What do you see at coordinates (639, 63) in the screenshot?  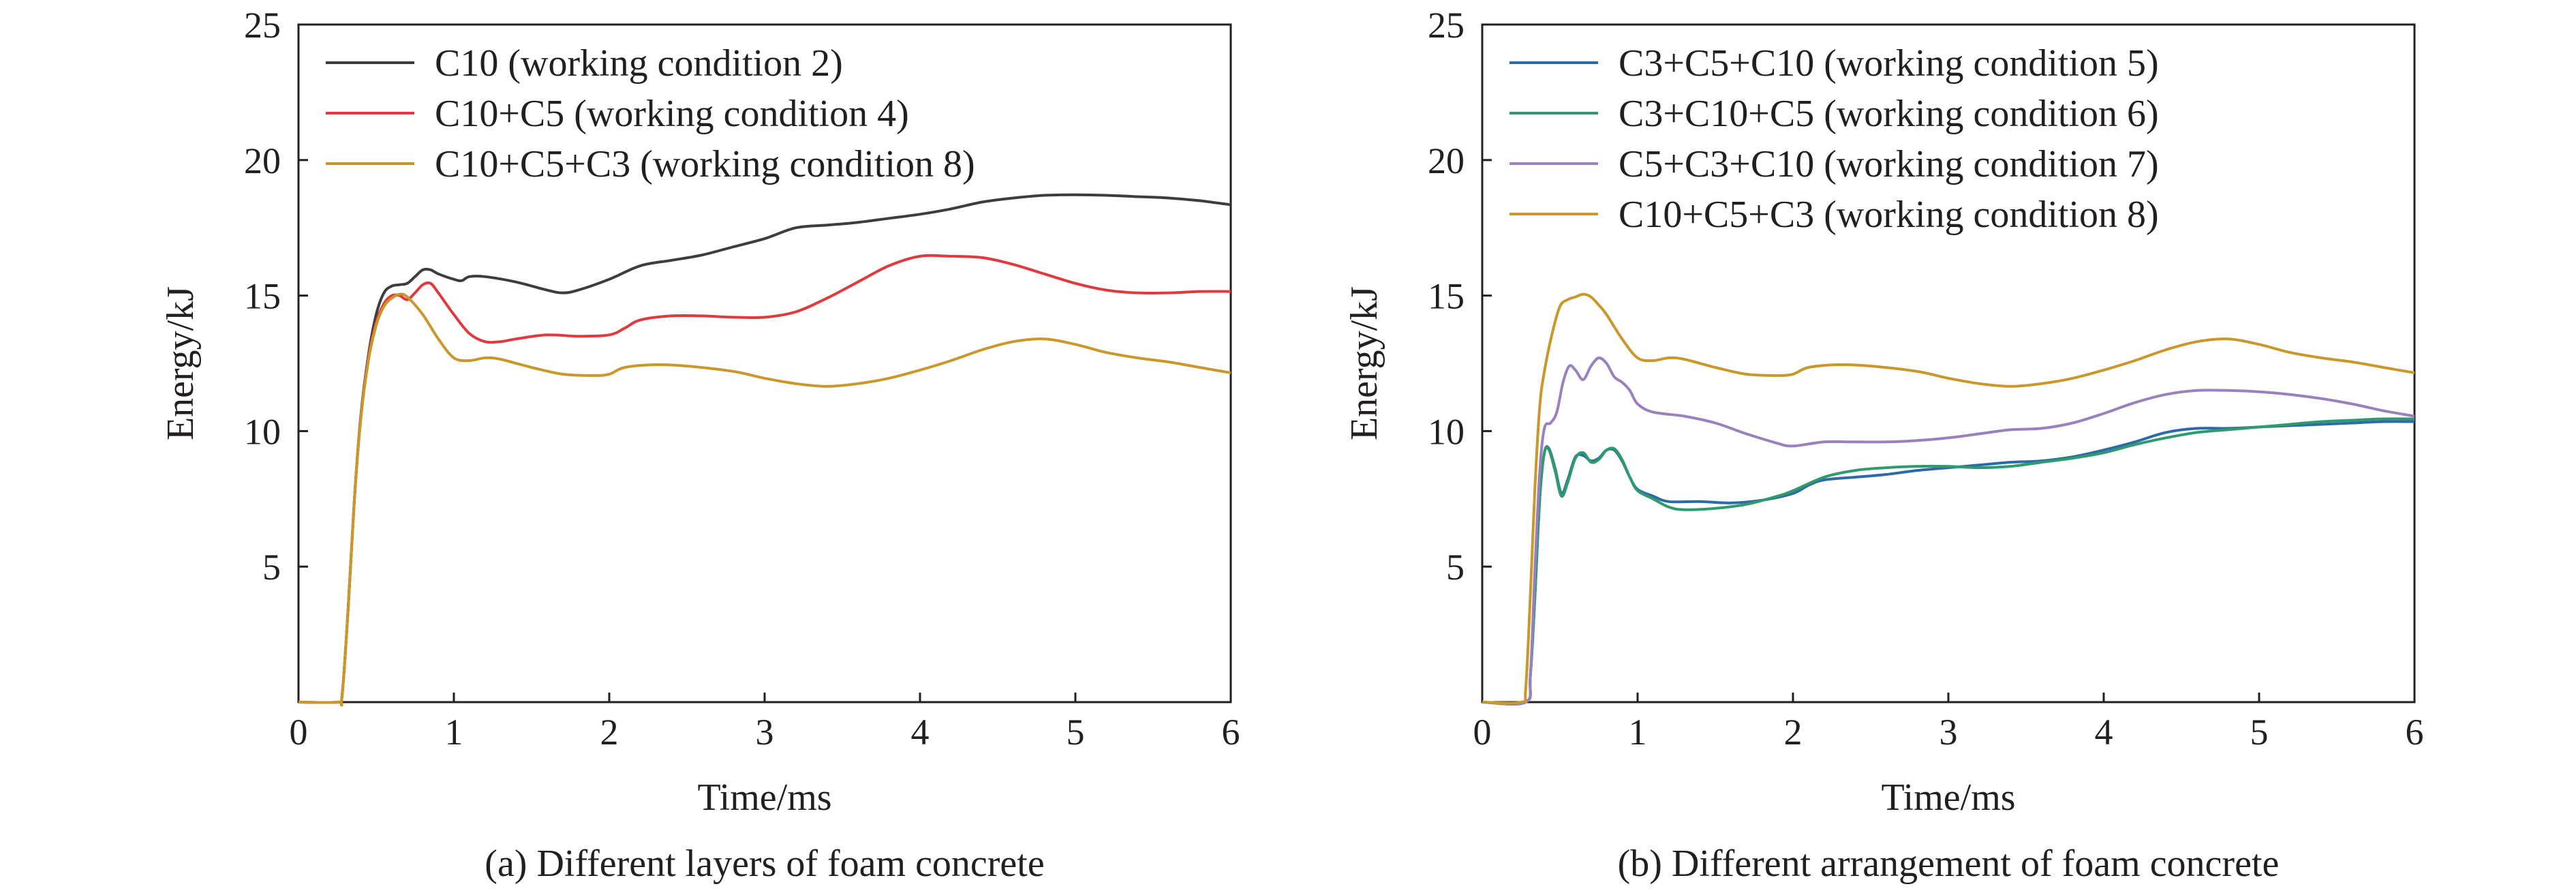 I see `legend-label-1: C10 (working condition 2)` at bounding box center [639, 63].